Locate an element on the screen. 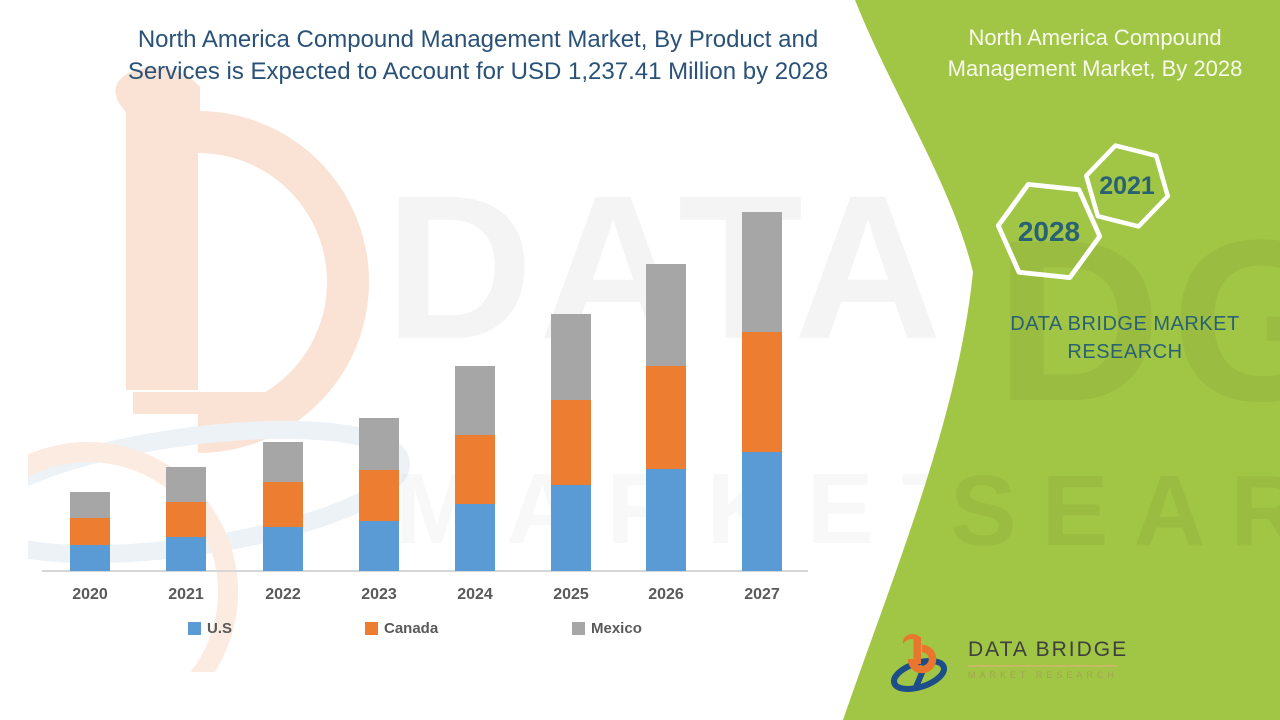 This screenshot has width=1280, height=720. x-axis-label-2023: 2023 is located at coordinates (379, 594).